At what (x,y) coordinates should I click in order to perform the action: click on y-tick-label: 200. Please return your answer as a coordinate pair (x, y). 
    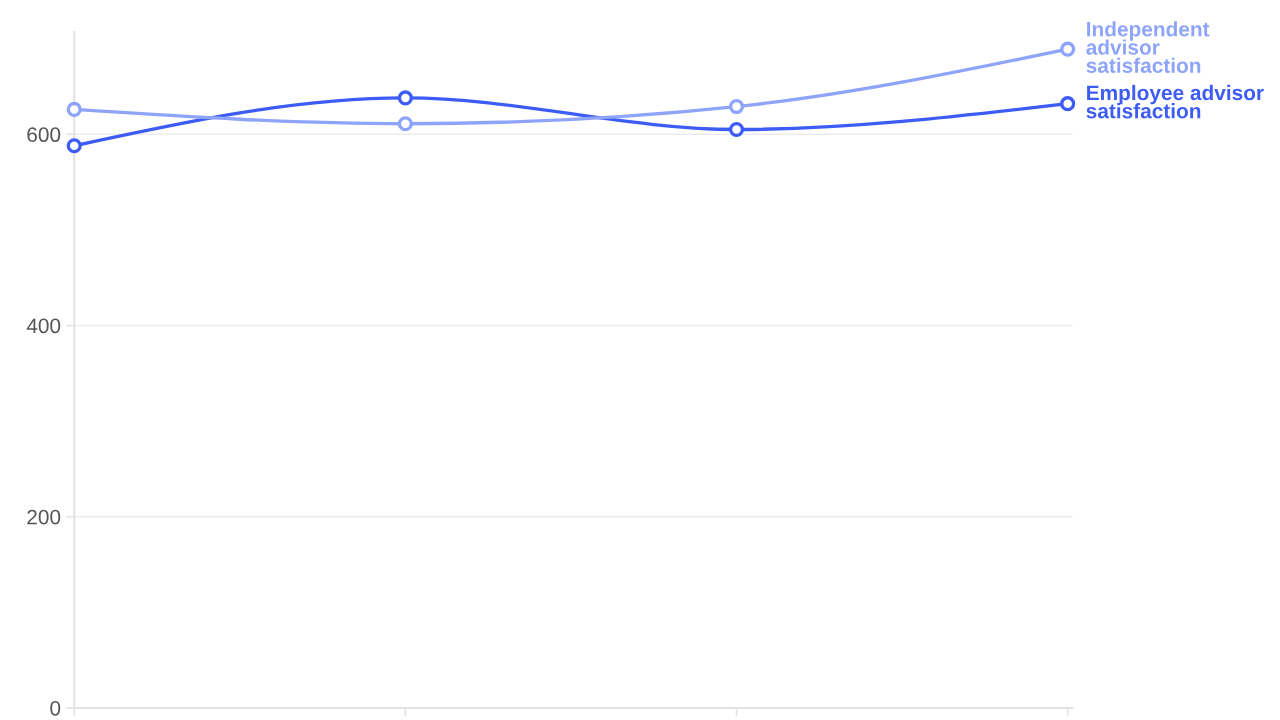
    Looking at the image, I should click on (44, 517).